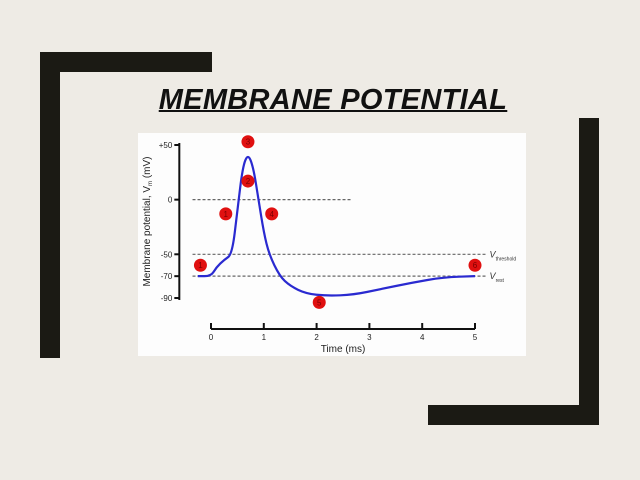  What do you see at coordinates (497, 277) in the screenshot?
I see `reference-line-label: Vrest` at bounding box center [497, 277].